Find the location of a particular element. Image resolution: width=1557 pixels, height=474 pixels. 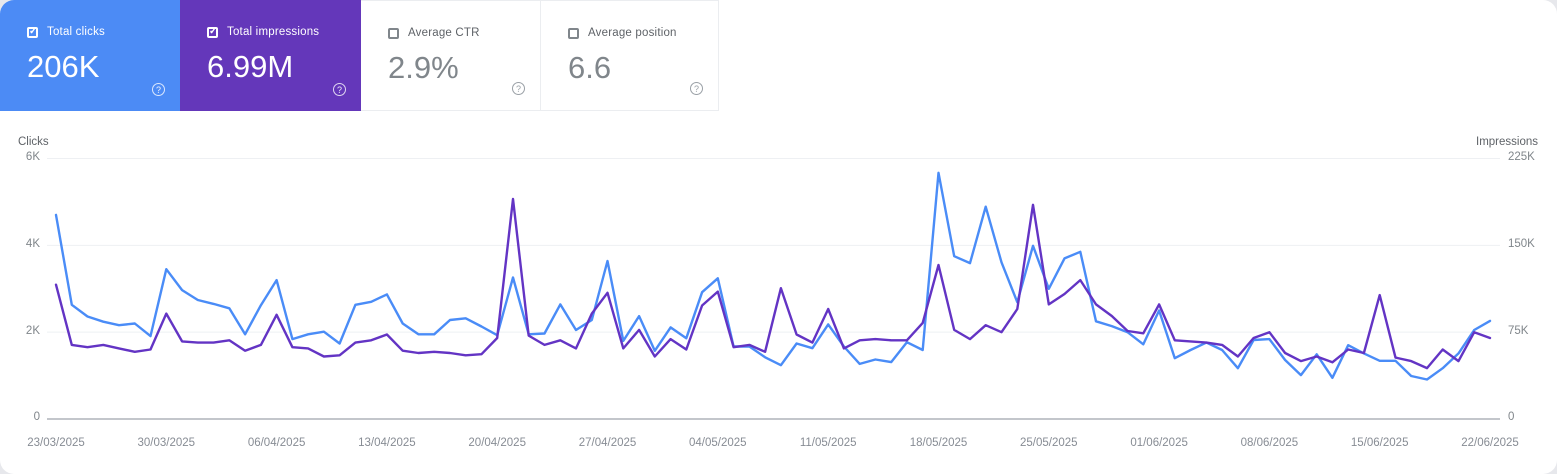

card-label: Total clicks is located at coordinates (76, 32).